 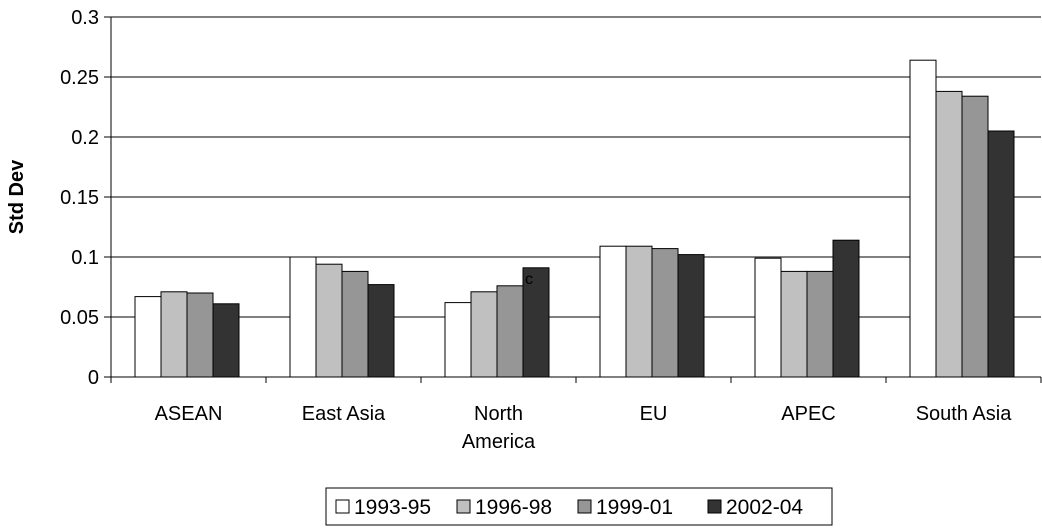 What do you see at coordinates (85, 258) in the screenshot?
I see `y-tick-label: 0.1` at bounding box center [85, 258].